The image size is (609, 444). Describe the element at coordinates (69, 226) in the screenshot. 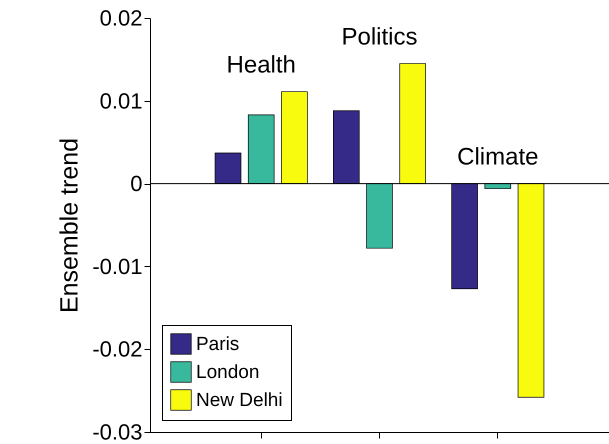

I see `y-axis-title: Ensemble trend` at that location.